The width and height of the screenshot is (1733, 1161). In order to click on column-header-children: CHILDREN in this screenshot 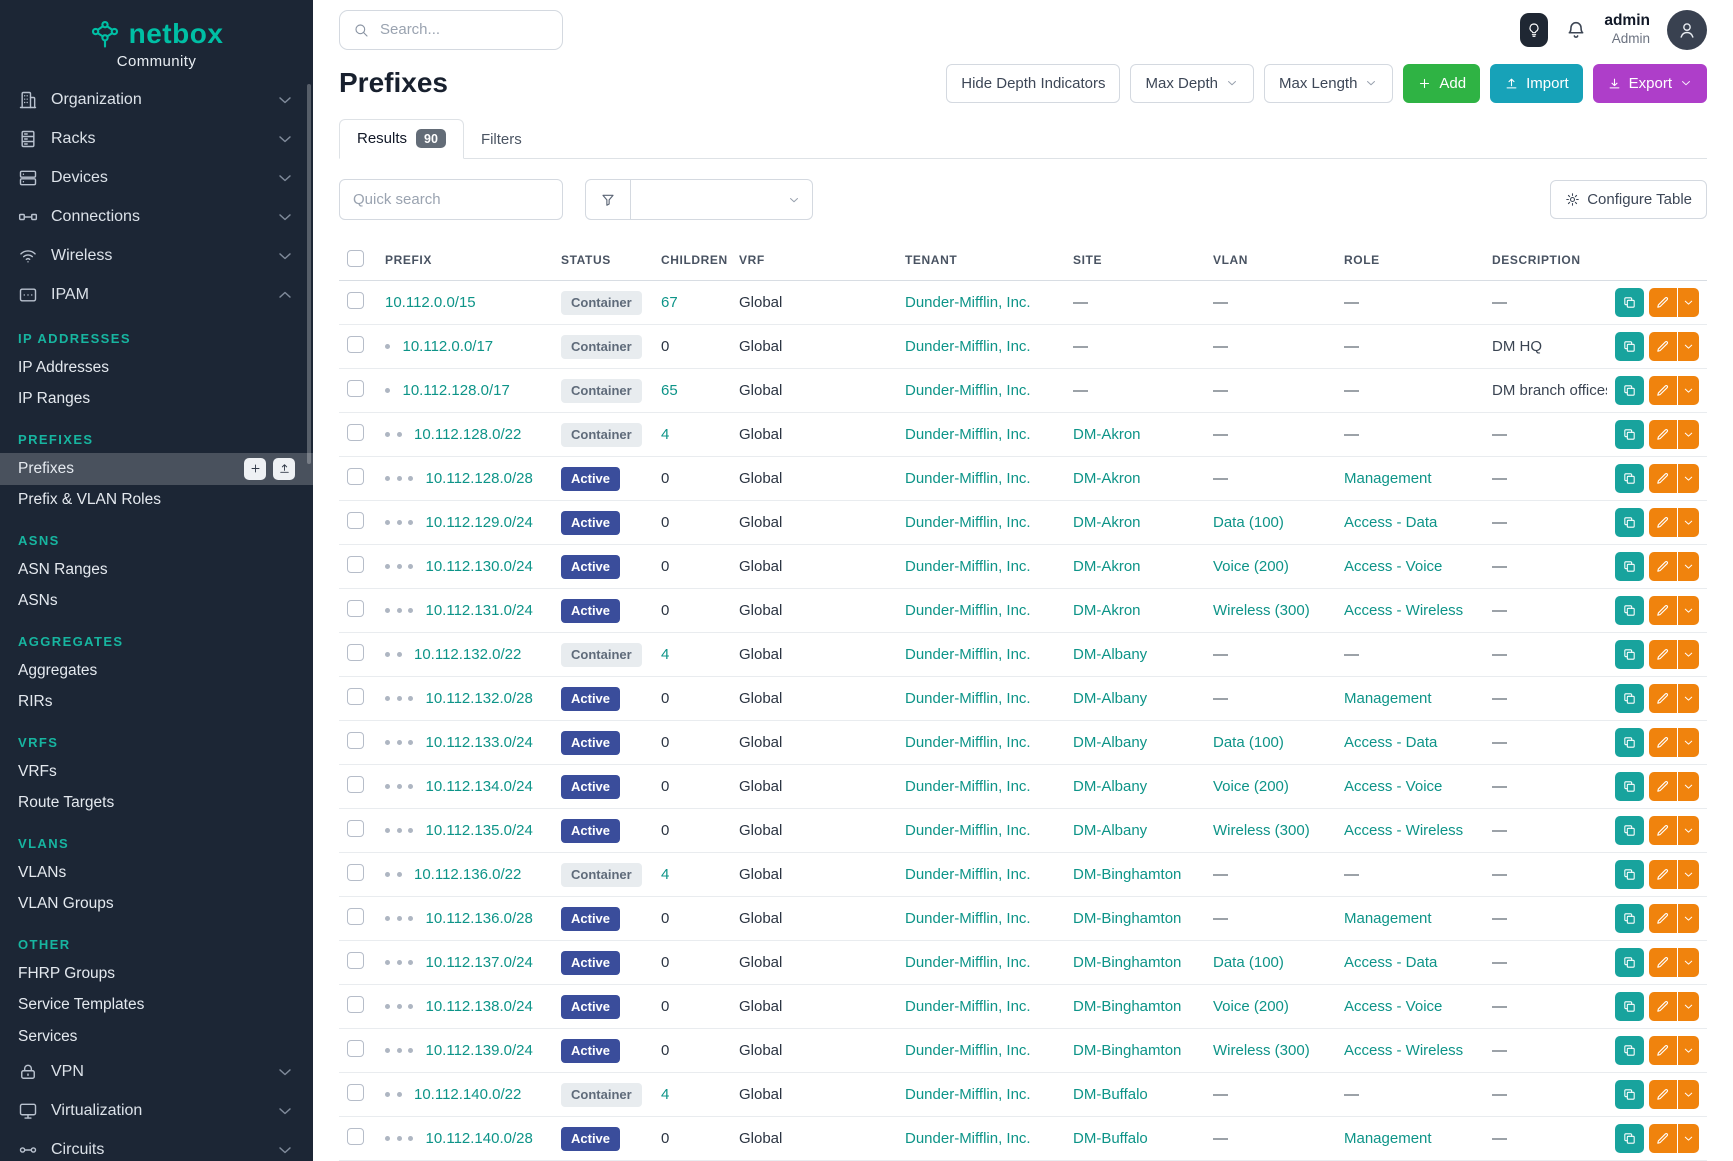, I will do `click(692, 260)`.